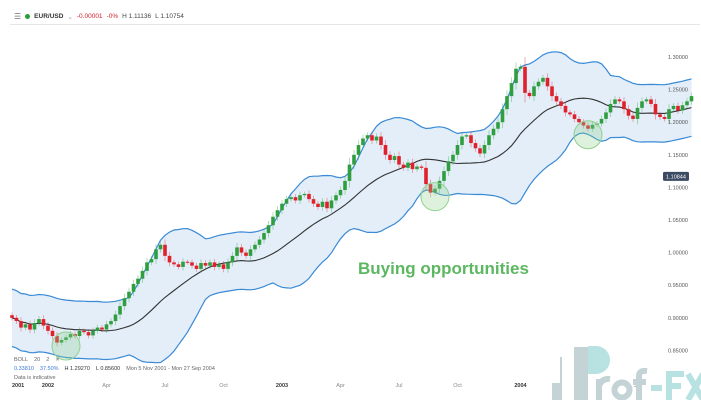  I want to click on indicator-period: 20, so click(37, 360).